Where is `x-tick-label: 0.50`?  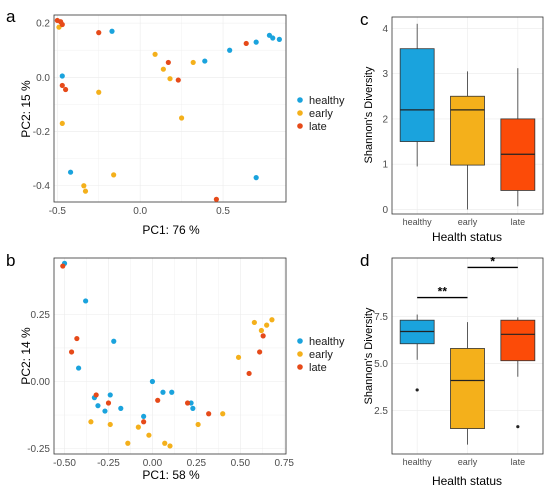 x-tick-label: 0.50 is located at coordinates (241, 463).